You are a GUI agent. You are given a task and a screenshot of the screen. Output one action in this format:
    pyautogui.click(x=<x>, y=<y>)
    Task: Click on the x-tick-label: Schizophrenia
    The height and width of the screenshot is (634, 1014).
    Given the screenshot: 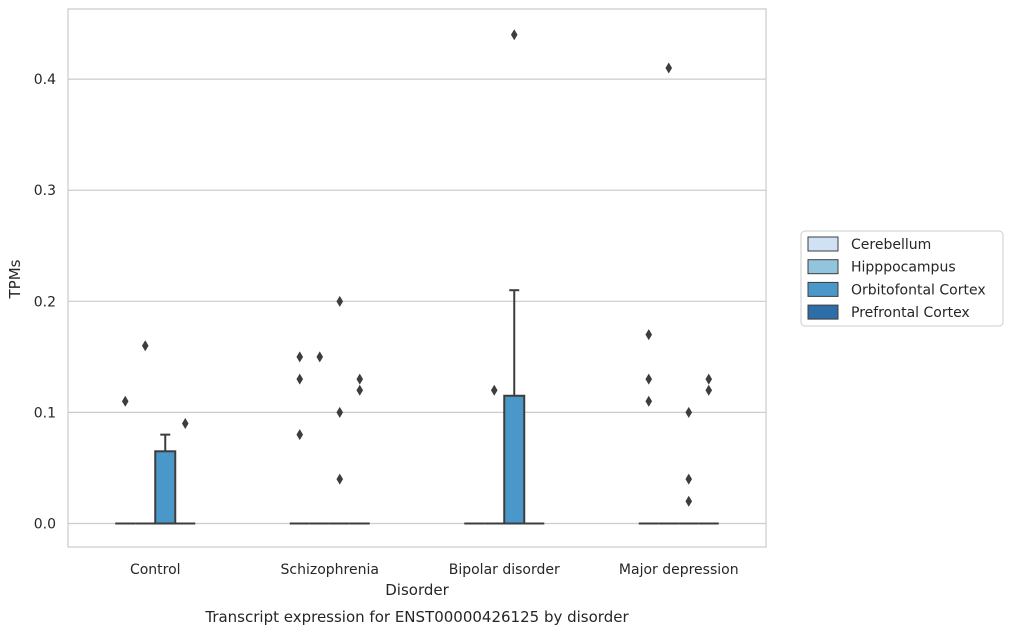 What is the action you would take?
    pyautogui.click(x=330, y=570)
    